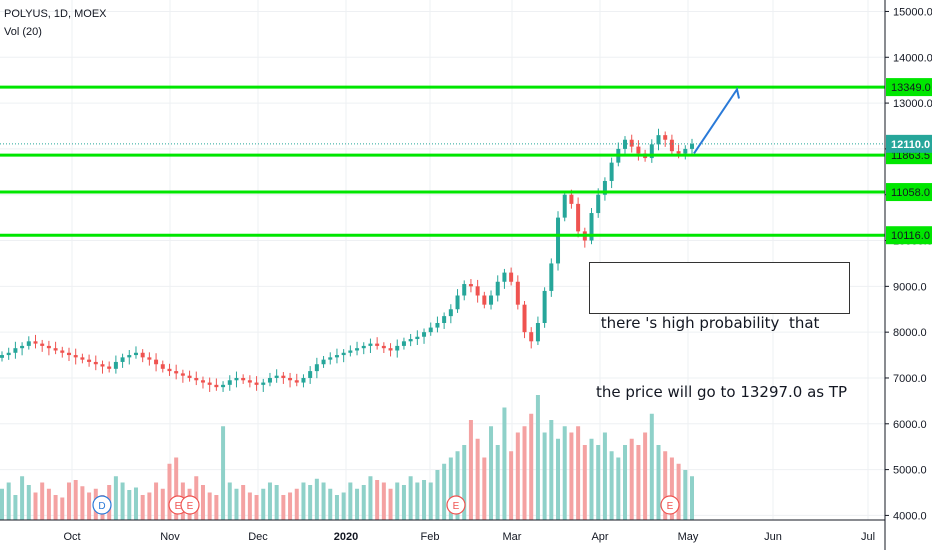  Describe the element at coordinates (716, 120) in the screenshot. I see `projection-arrow` at that location.